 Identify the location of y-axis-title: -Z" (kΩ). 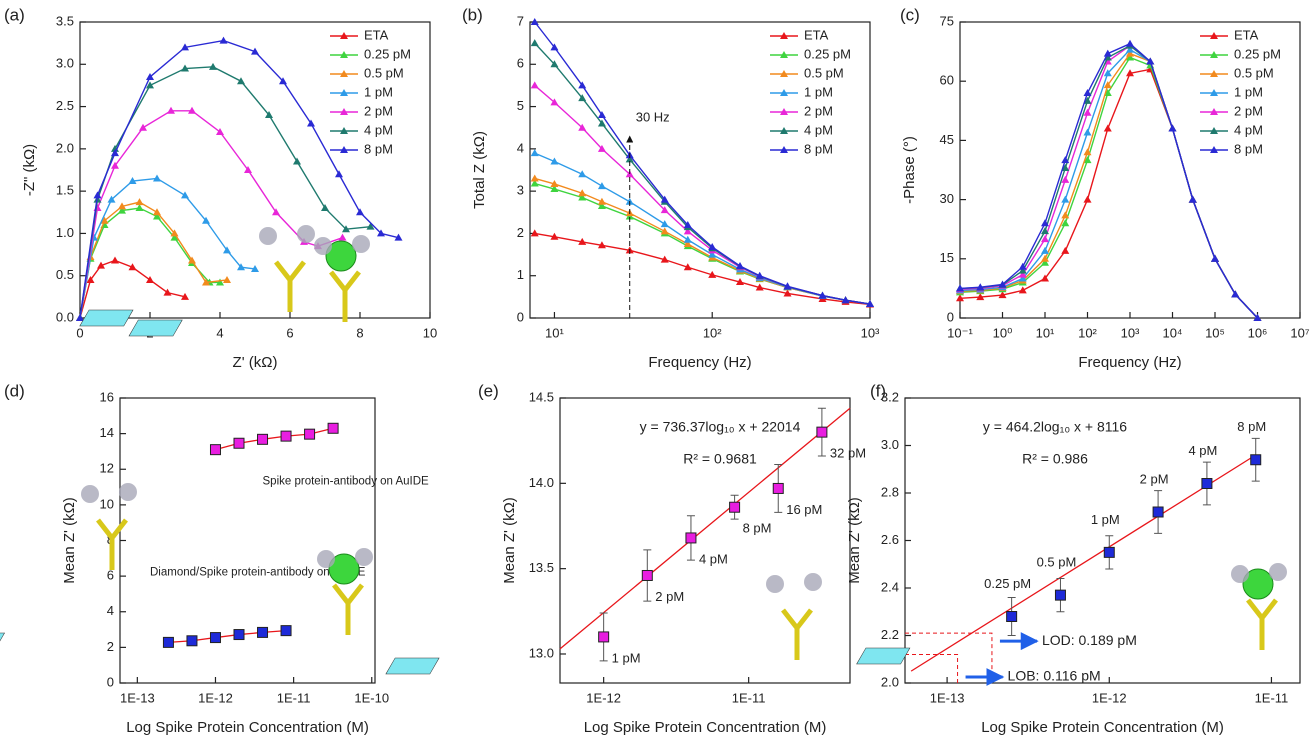
(29, 170).